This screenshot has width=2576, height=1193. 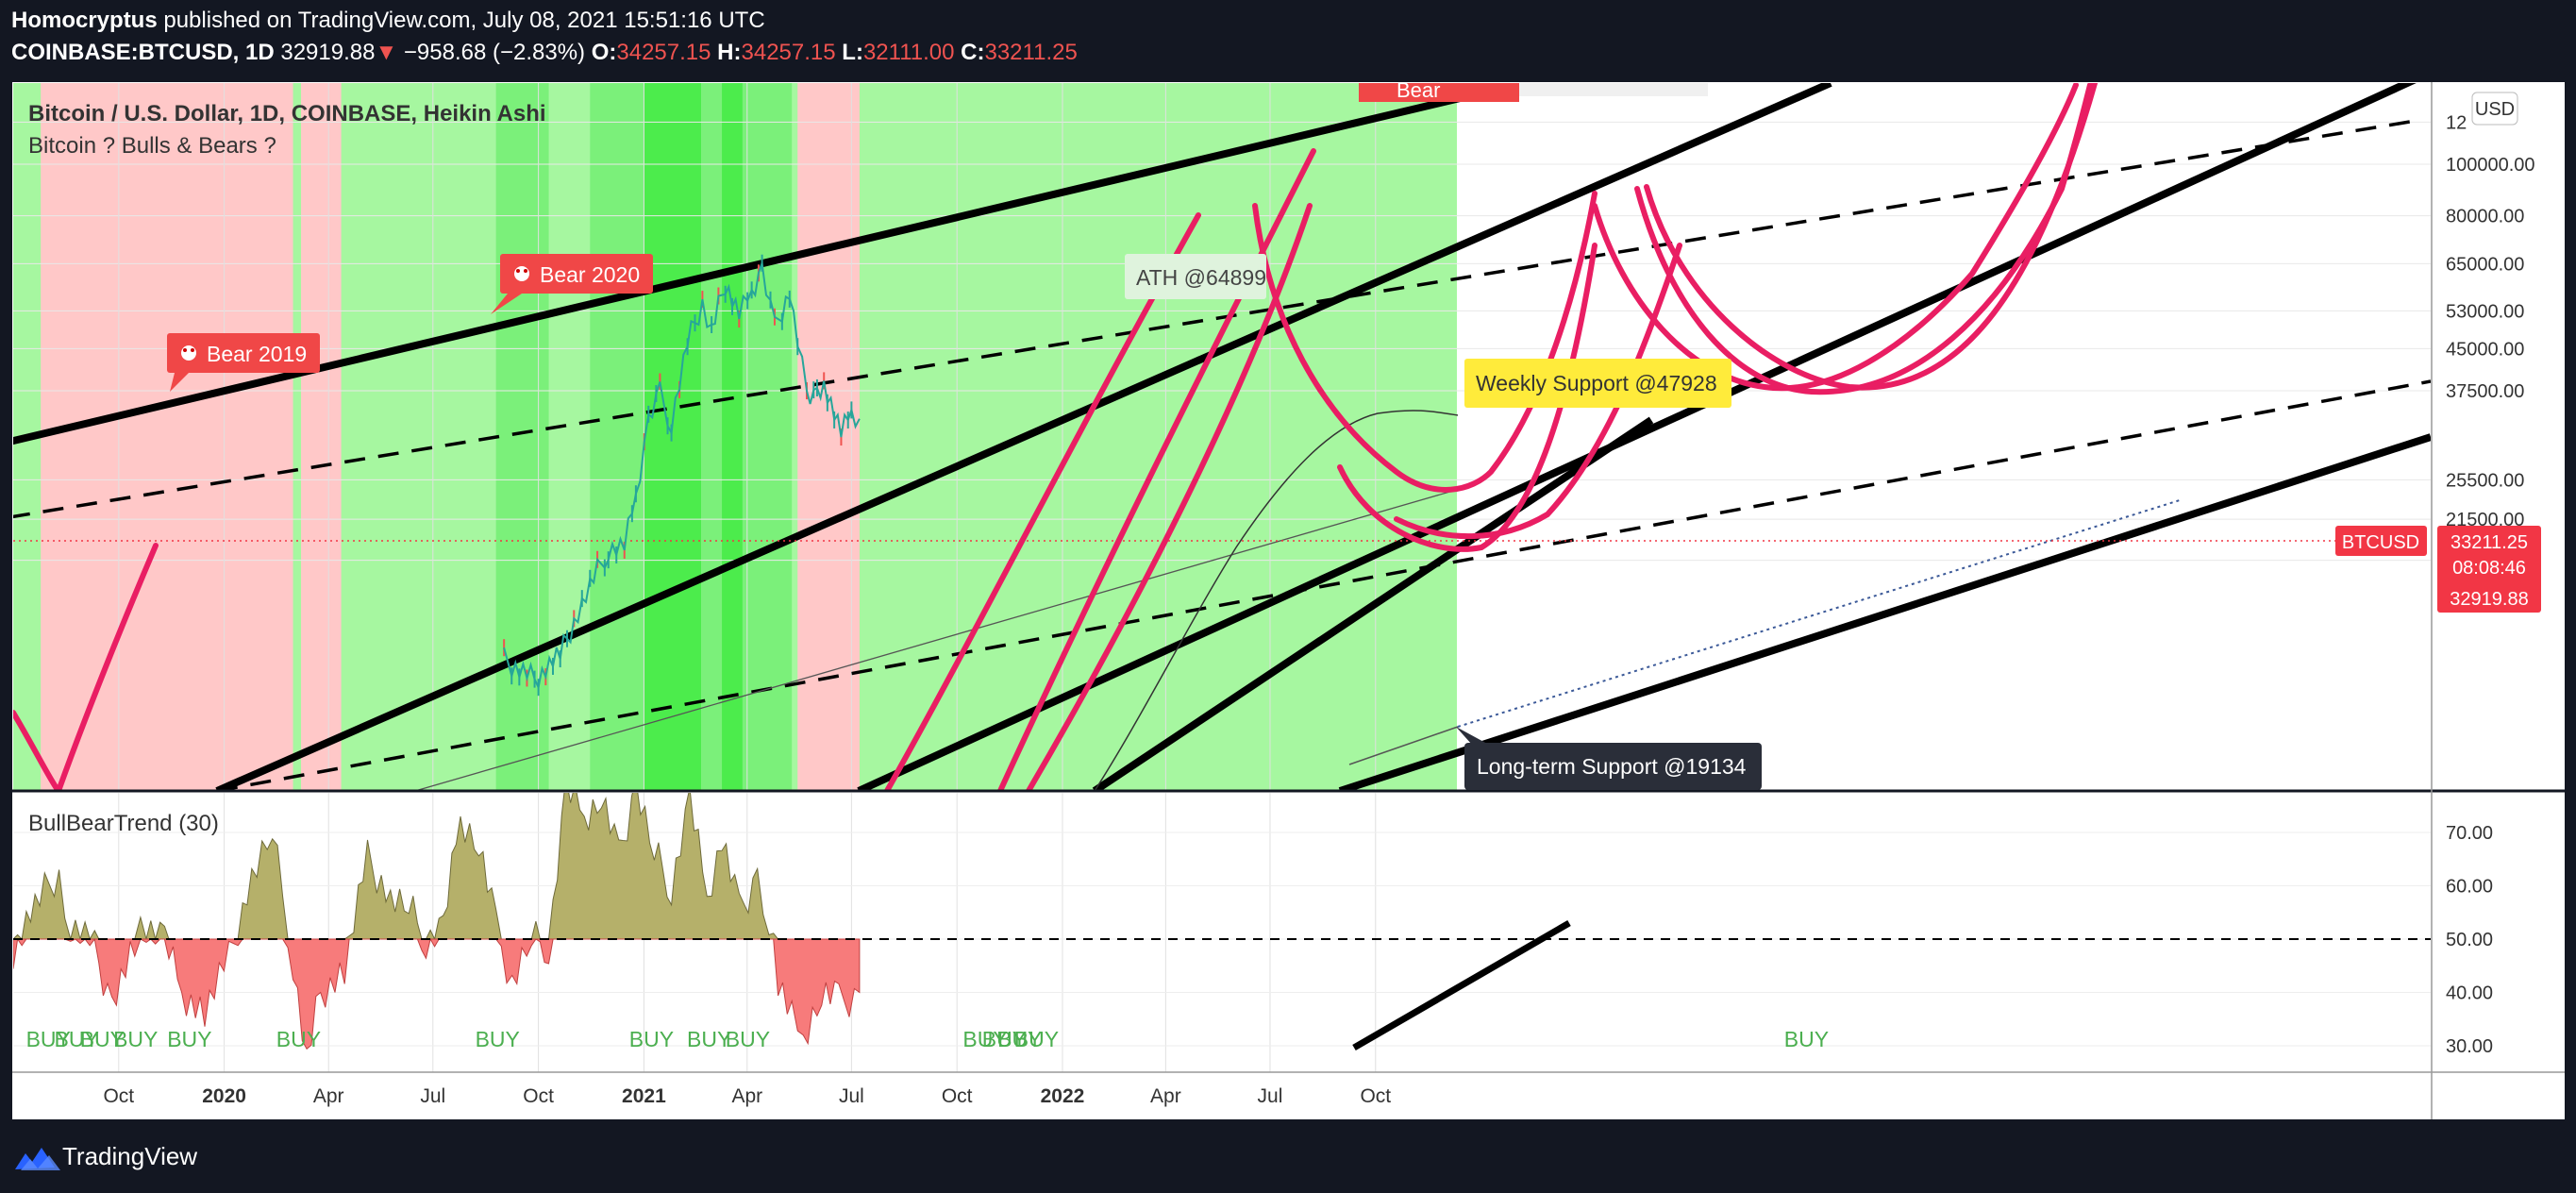 What do you see at coordinates (37, 1158) in the screenshot?
I see `tradingview-logo-icon` at bounding box center [37, 1158].